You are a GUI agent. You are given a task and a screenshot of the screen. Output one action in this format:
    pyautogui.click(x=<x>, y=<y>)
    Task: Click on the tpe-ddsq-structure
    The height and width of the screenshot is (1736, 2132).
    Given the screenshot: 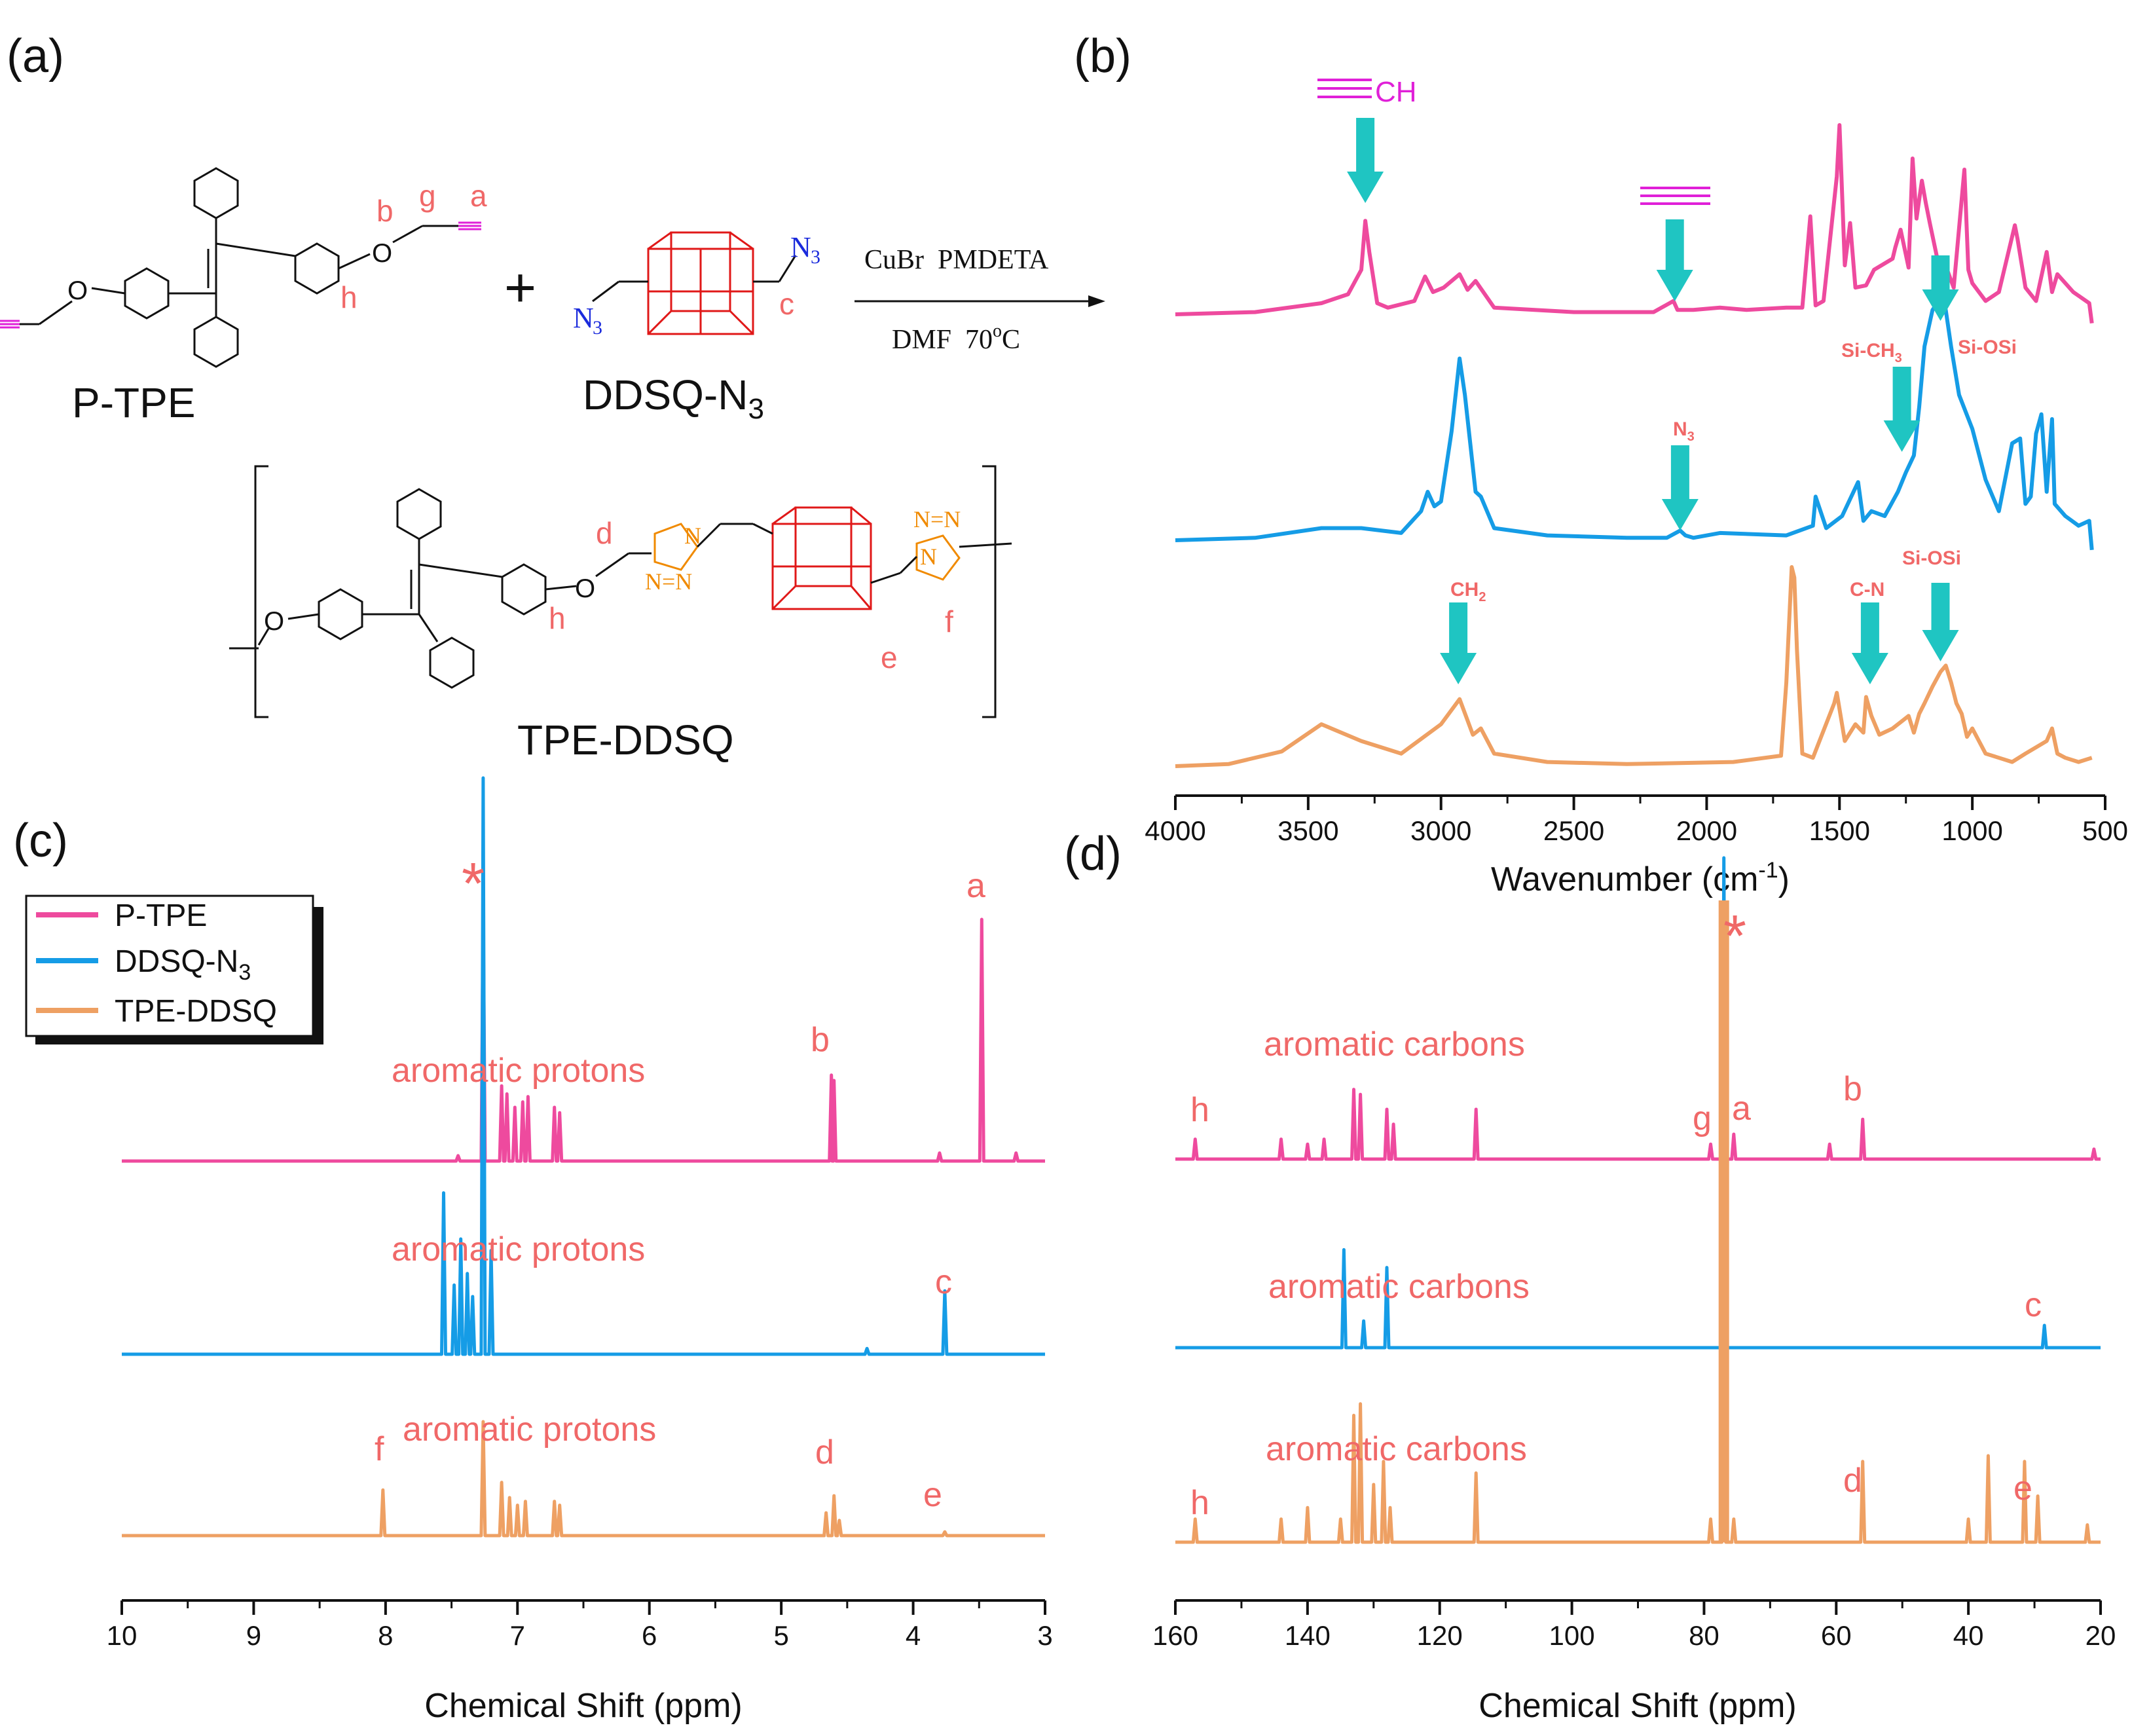 What is the action you would take?
    pyautogui.click(x=620, y=591)
    